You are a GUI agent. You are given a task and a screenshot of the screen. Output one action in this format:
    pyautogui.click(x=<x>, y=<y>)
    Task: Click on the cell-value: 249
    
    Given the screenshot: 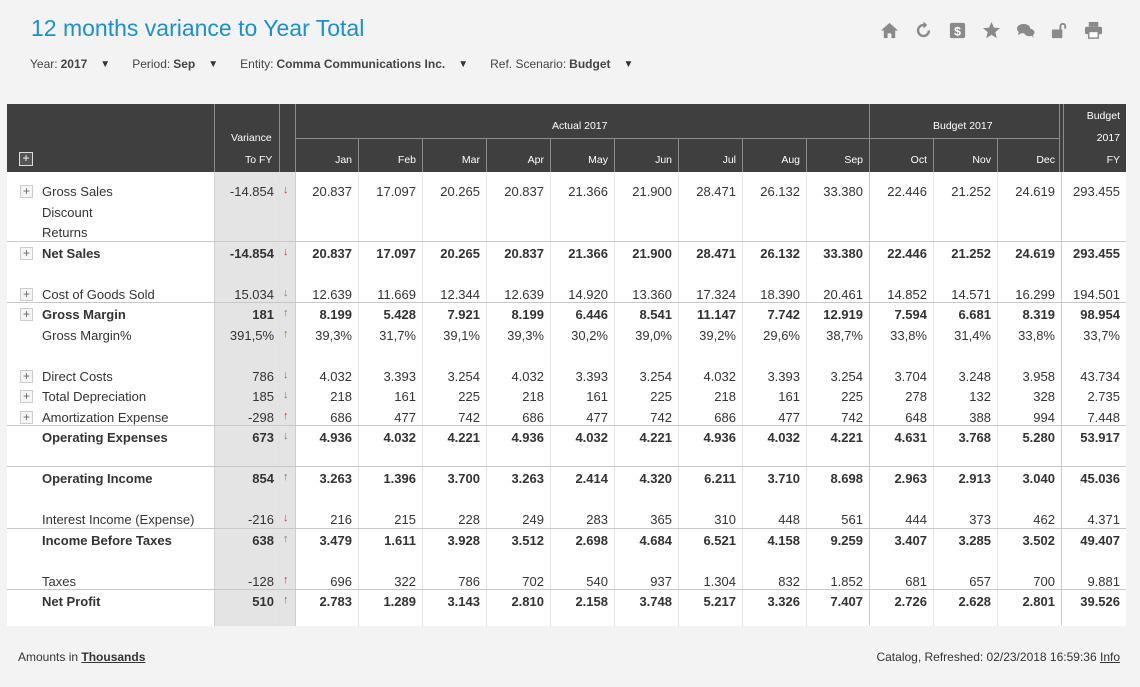 What is the action you would take?
    pyautogui.click(x=533, y=519)
    